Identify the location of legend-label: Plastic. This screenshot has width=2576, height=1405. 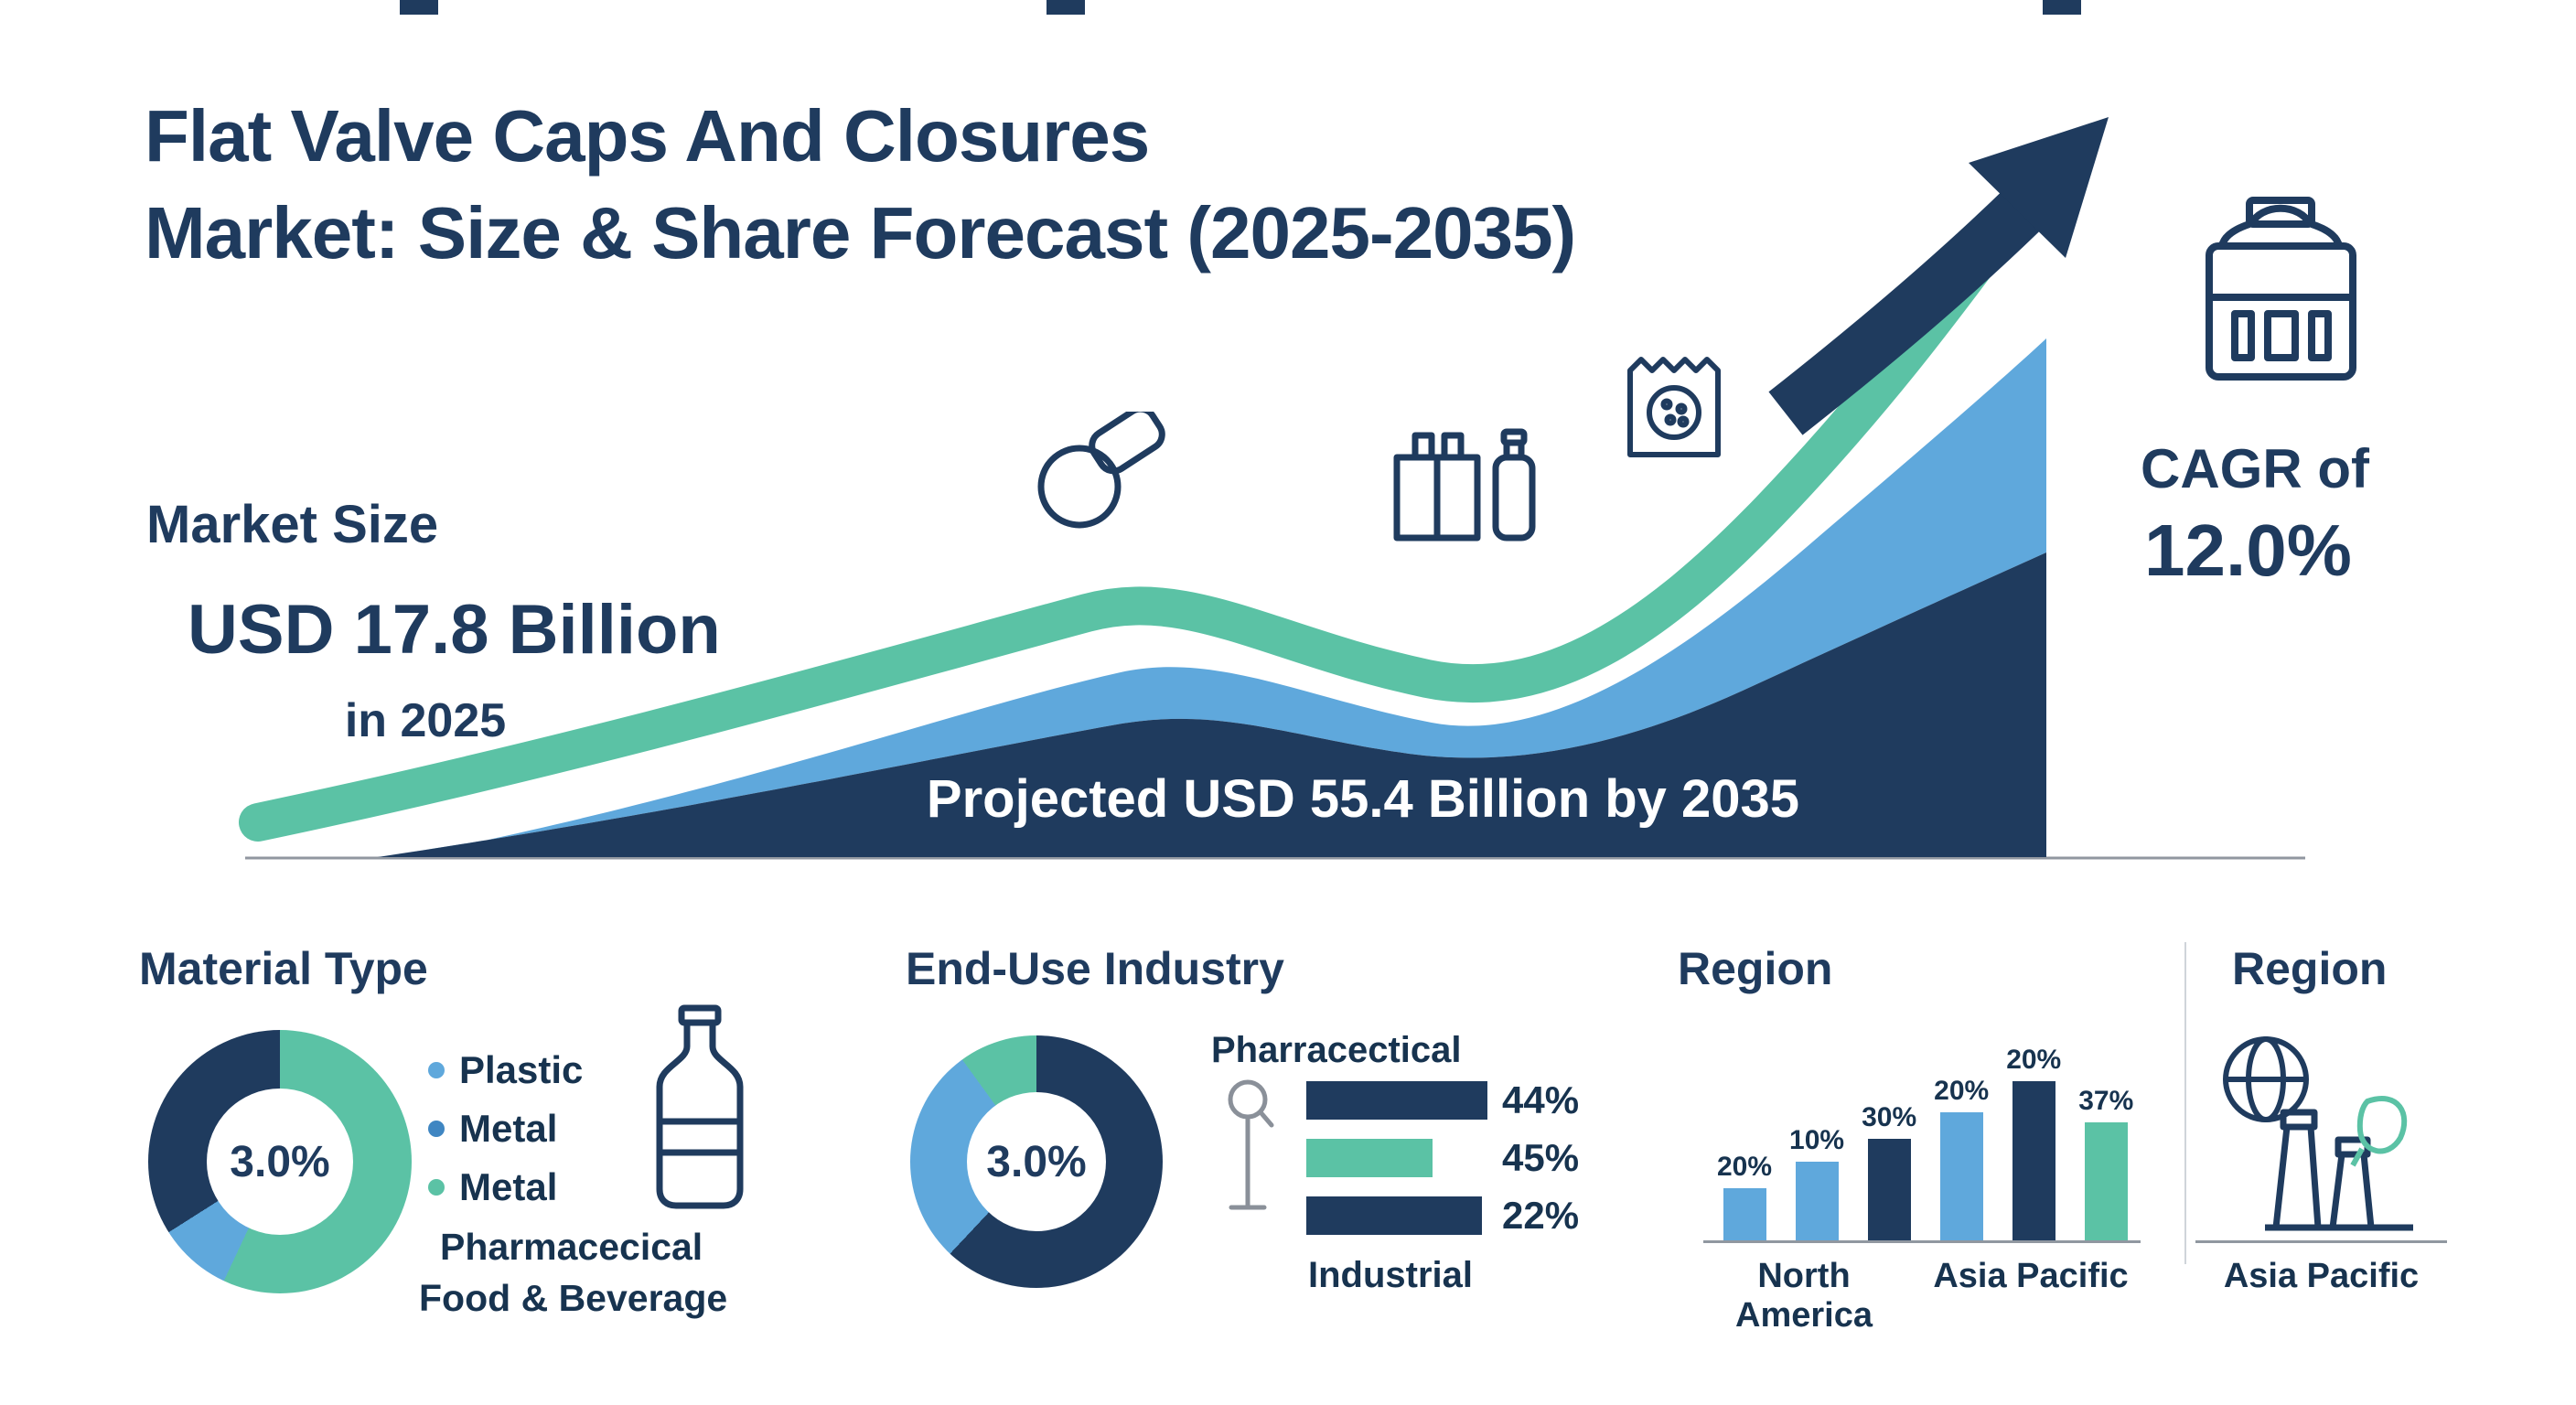
(521, 1069).